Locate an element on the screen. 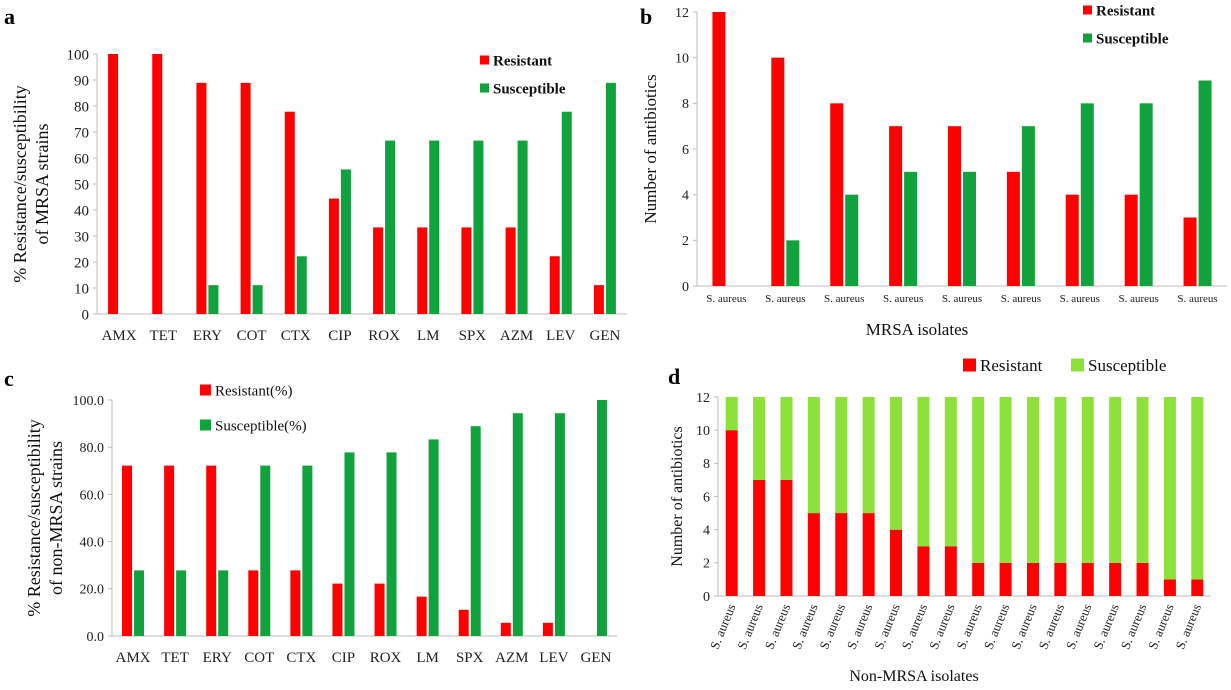  x-tick-label: AZM is located at coordinates (516, 336).